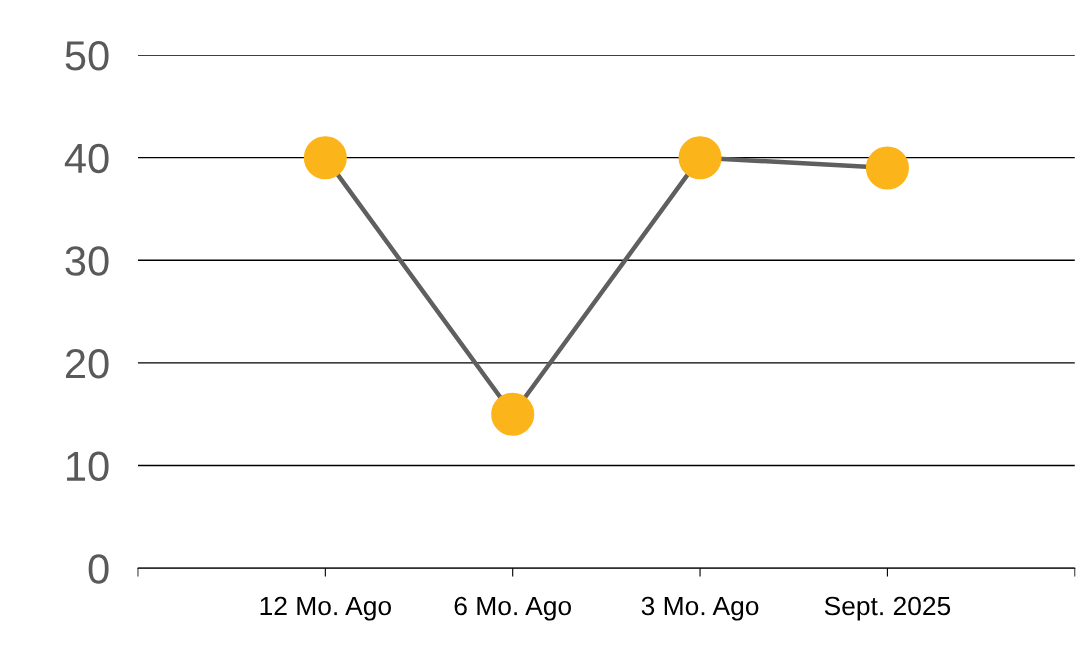 Image resolution: width=1078 pixels, height=663 pixels. I want to click on x-tick-label: 3 Mo. Ago, so click(700, 608).